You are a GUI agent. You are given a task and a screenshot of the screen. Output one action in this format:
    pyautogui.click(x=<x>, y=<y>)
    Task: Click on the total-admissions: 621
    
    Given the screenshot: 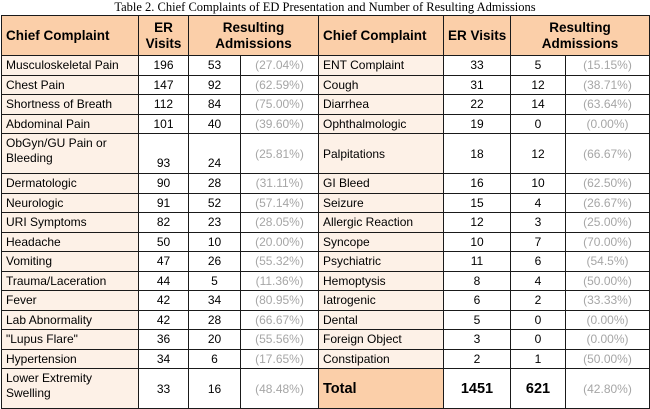 What is the action you would take?
    pyautogui.click(x=538, y=388)
    